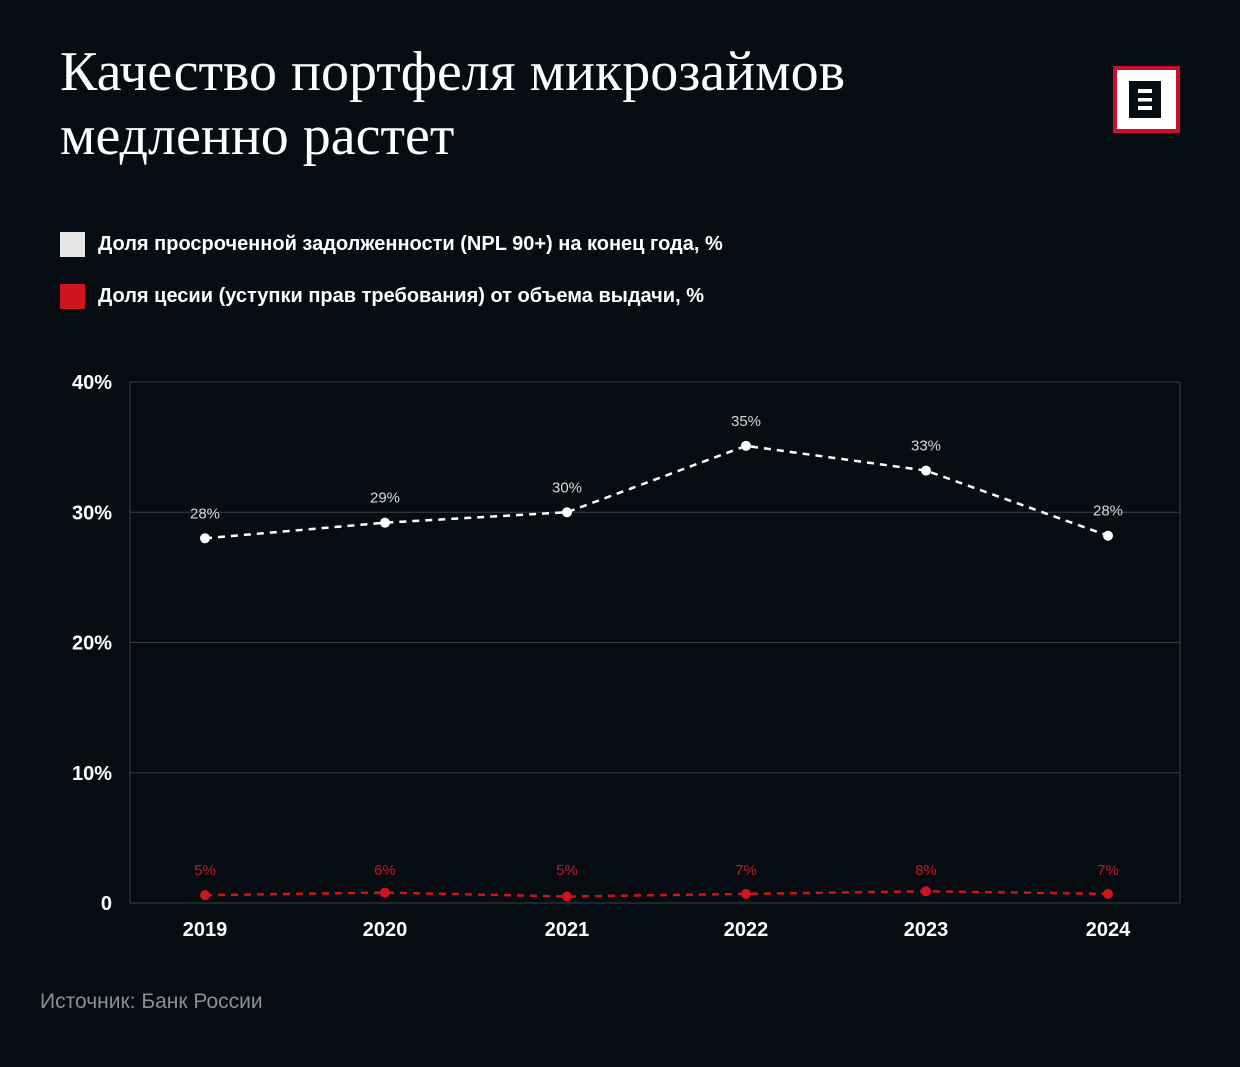 Image resolution: width=1240 pixels, height=1067 pixels. I want to click on data-label: 35%, so click(746, 421).